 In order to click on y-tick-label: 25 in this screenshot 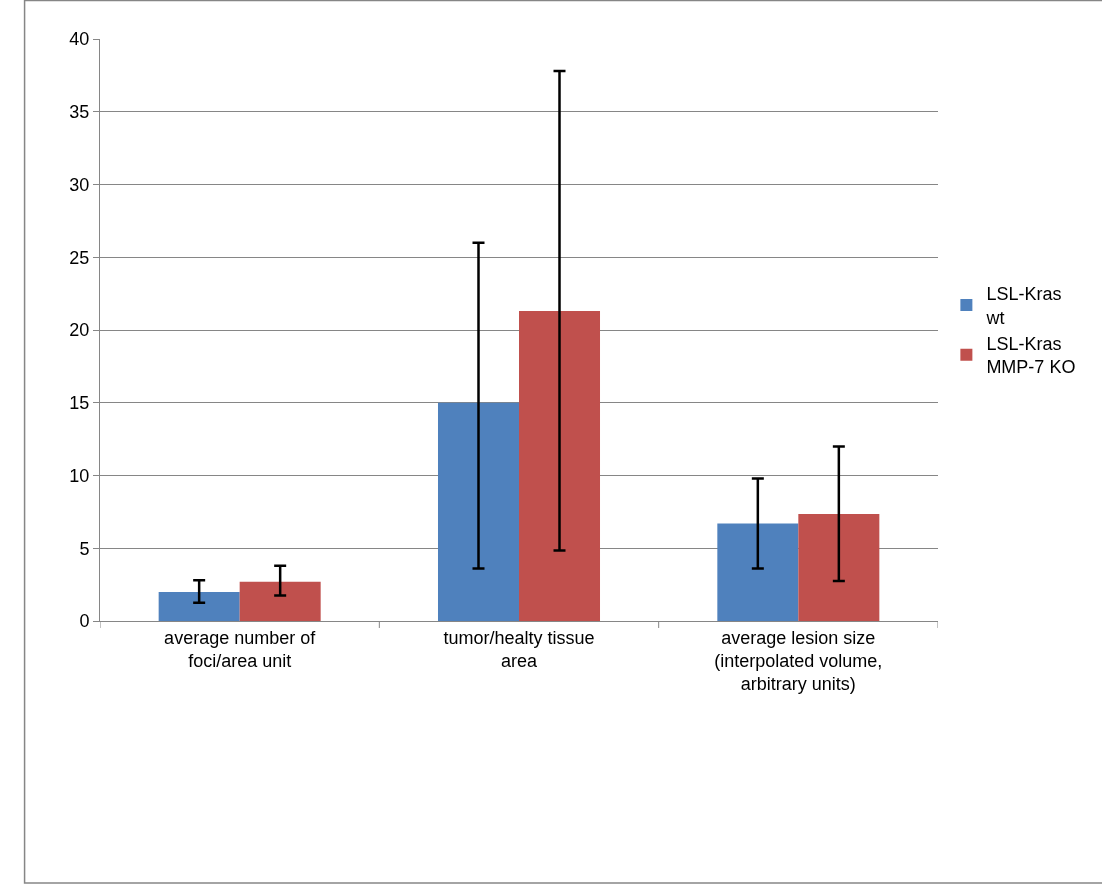, I will do `click(79, 257)`.